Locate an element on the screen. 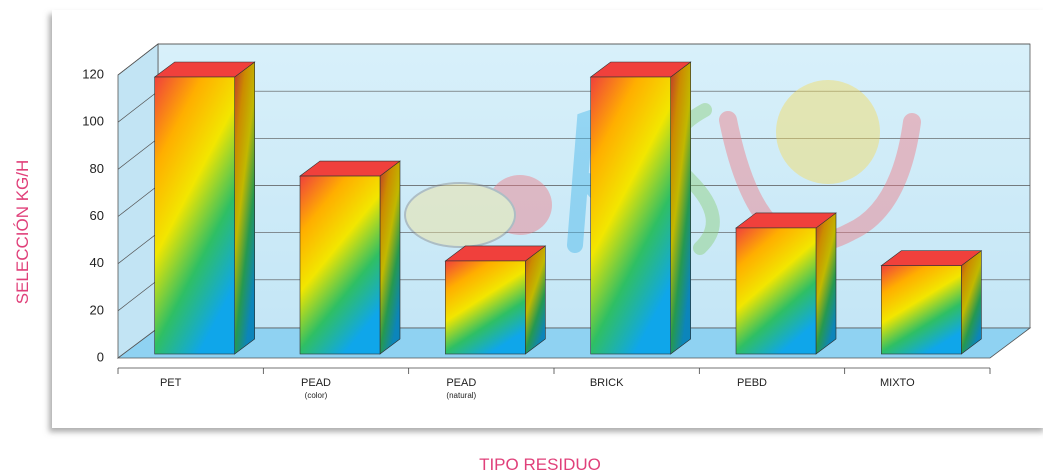  y-tick-label: 20 is located at coordinates (97, 309).